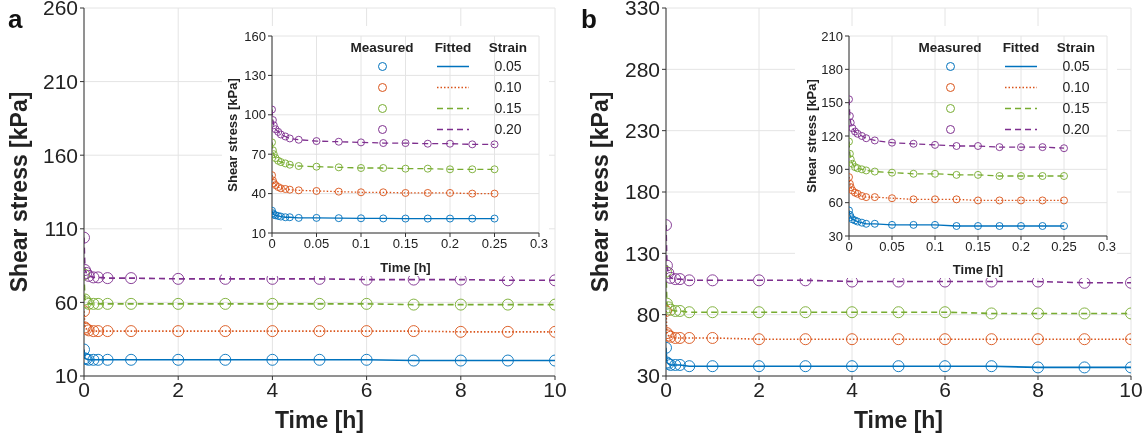 The height and width of the screenshot is (442, 1146). What do you see at coordinates (258, 154) in the screenshot?
I see `y-tick-label: 70` at bounding box center [258, 154].